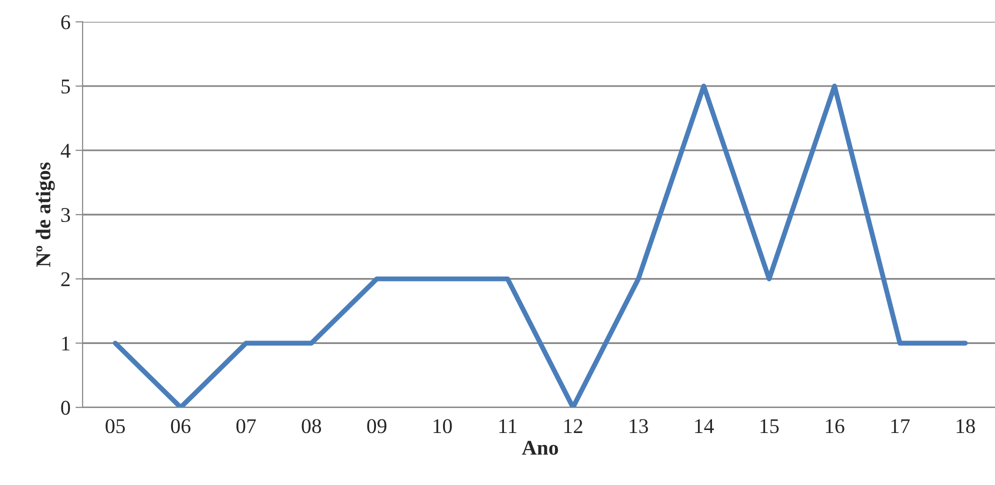  Describe the element at coordinates (965, 426) in the screenshot. I see `x-tick-label: 18` at that location.